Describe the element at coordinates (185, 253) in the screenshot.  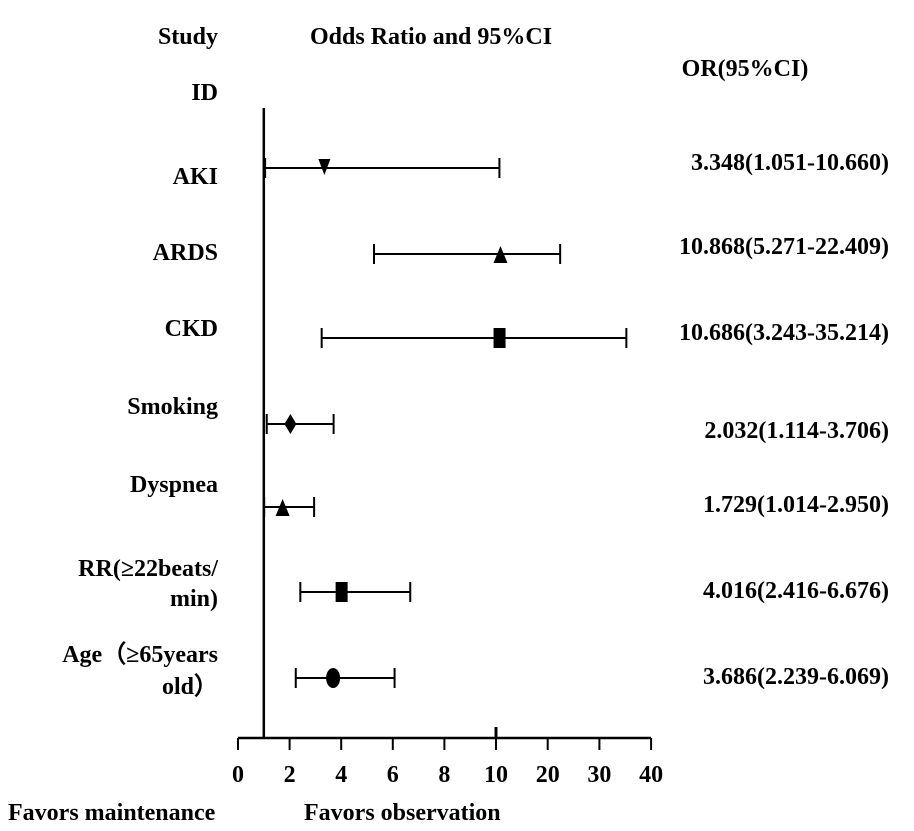
I see `row-label: ARDS` at that location.